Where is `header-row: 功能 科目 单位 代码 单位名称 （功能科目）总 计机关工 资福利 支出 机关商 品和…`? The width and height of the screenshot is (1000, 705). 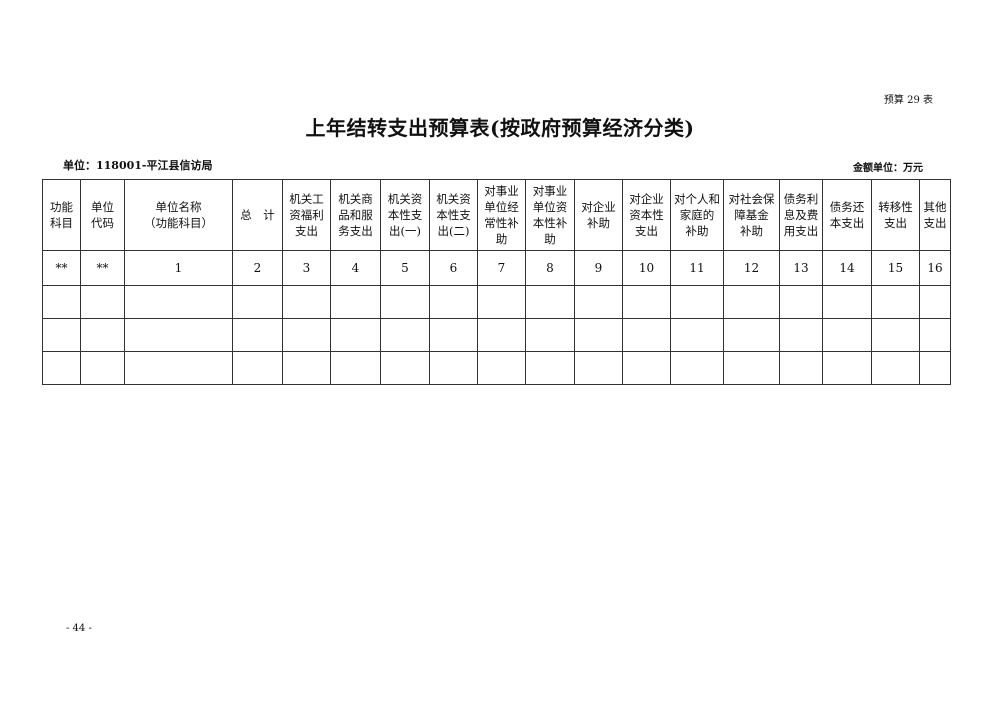
header-row: 功能 科目 单位 代码 单位名称 （功能科目）总 计机关工 资福利 支出 机关商 品和… is located at coordinates (496, 215).